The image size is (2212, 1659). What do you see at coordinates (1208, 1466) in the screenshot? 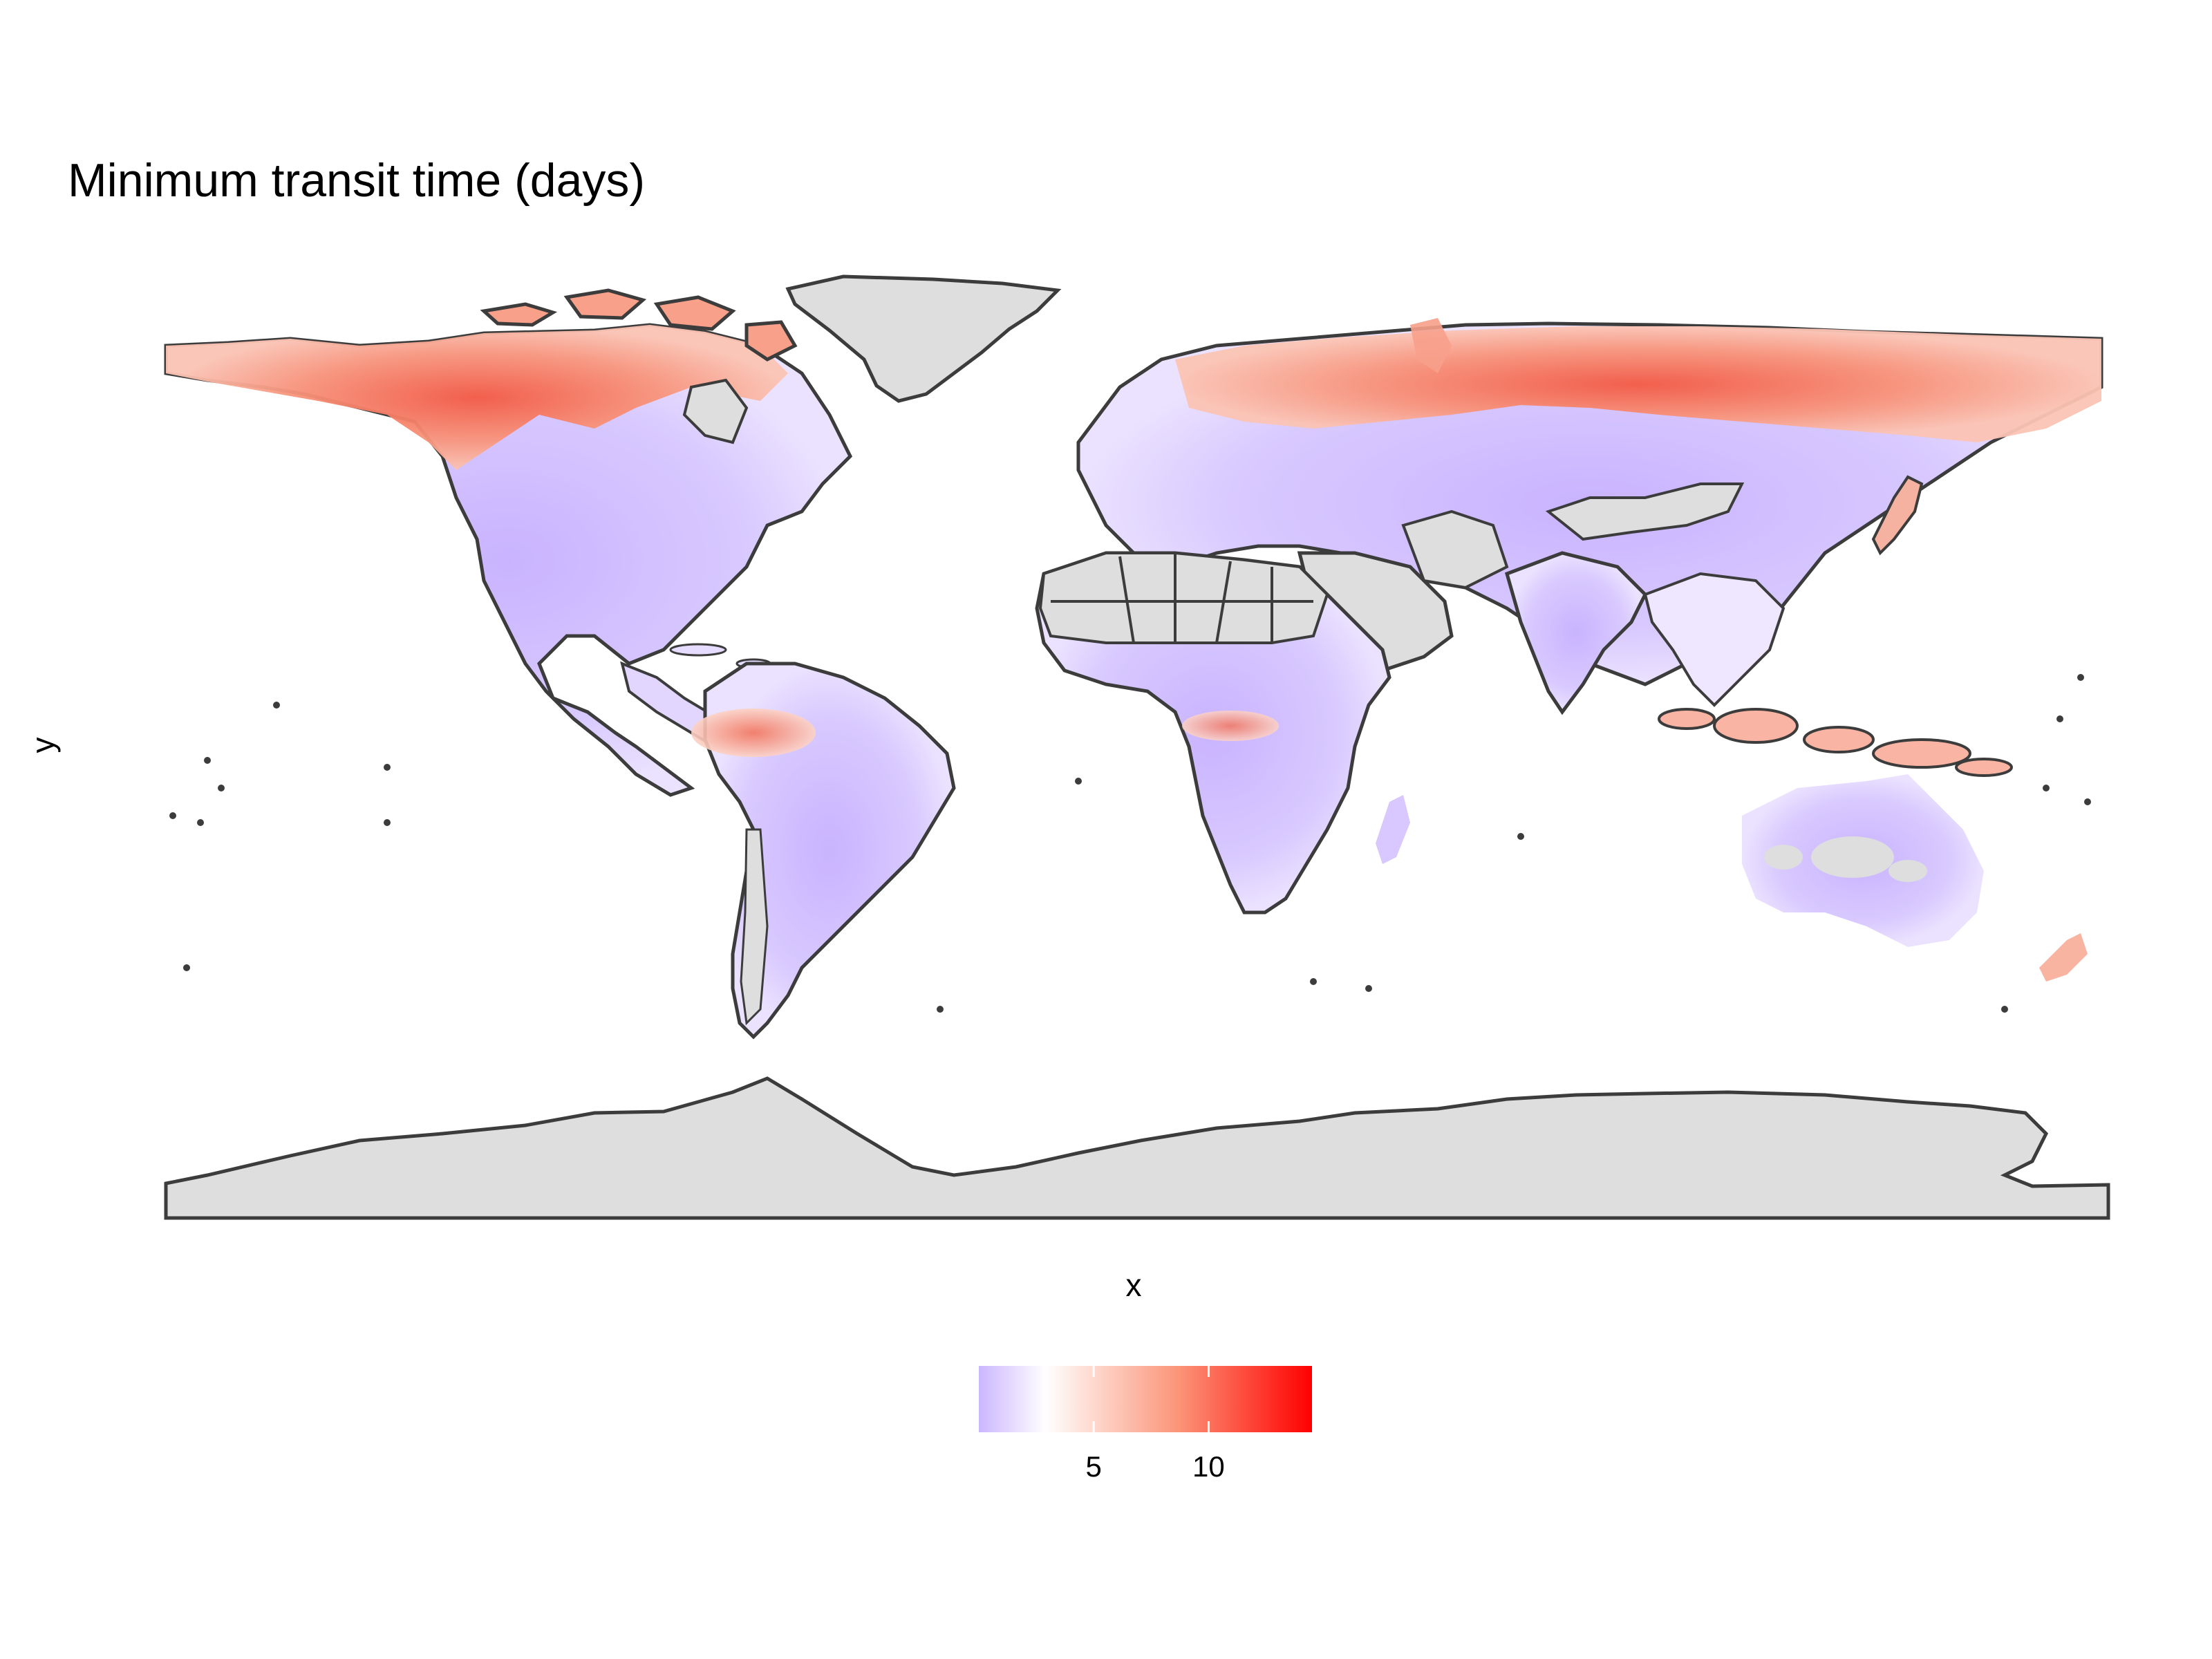
I see `legend-tick-label: 10` at bounding box center [1208, 1466].